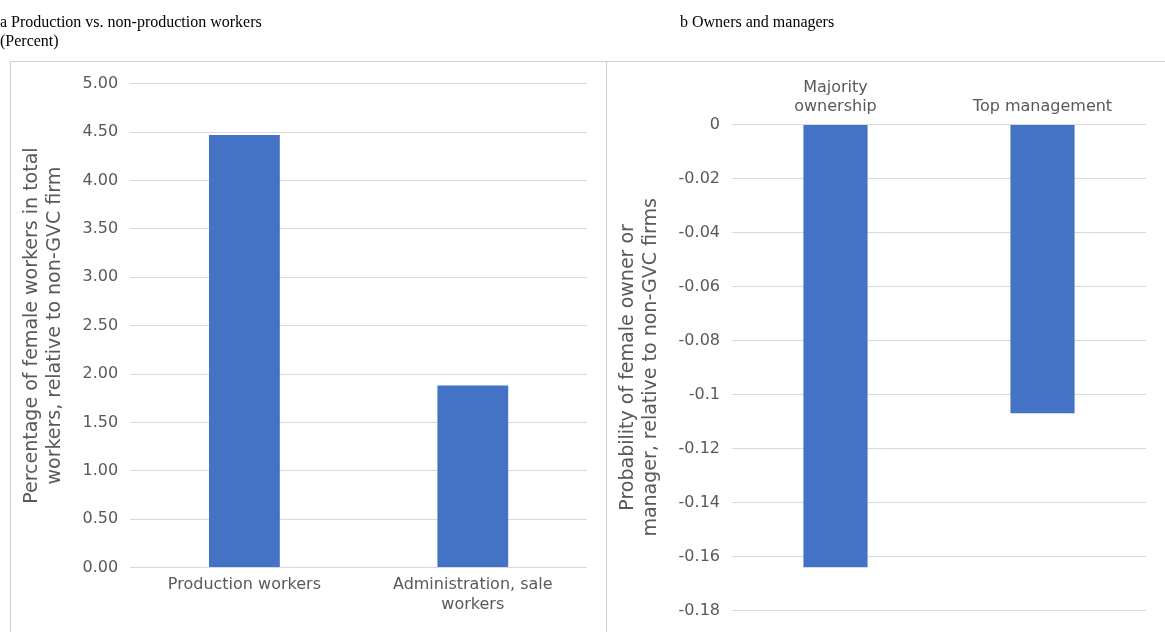 The image size is (1165, 632). What do you see at coordinates (100, 179) in the screenshot?
I see `y-tick-label: 4.00` at bounding box center [100, 179].